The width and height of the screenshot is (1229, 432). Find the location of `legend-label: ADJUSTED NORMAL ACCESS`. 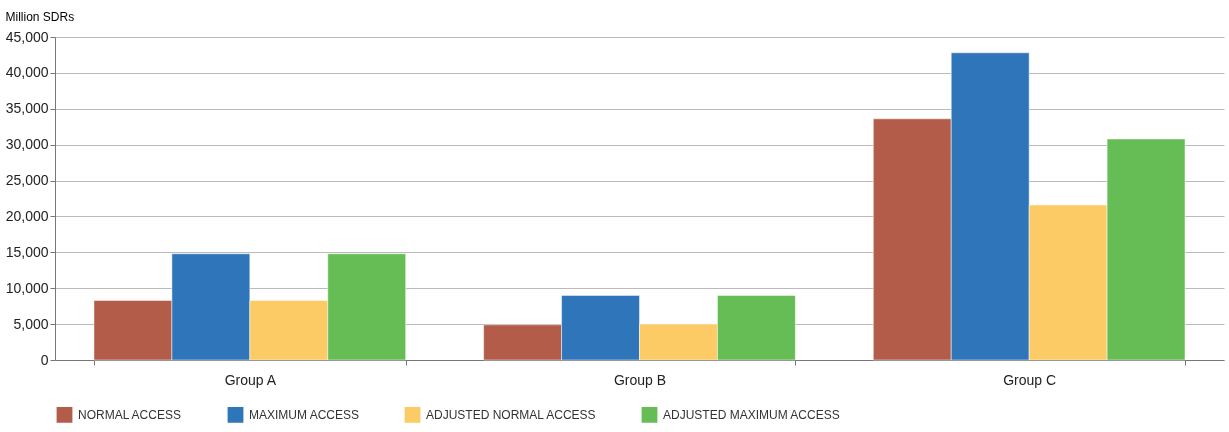

legend-label: ADJUSTED NORMAL ACCESS is located at coordinates (511, 414).